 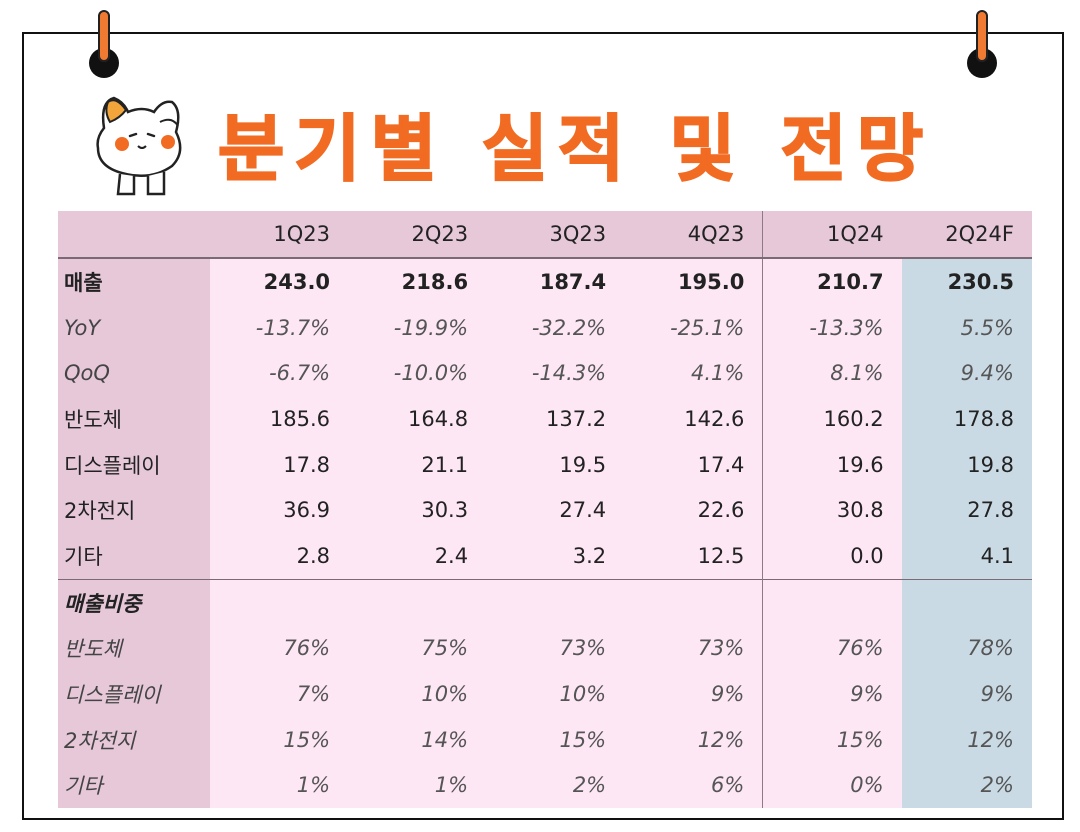 What do you see at coordinates (417, 556) in the screenshot?
I see `table-cell: 2.4` at bounding box center [417, 556].